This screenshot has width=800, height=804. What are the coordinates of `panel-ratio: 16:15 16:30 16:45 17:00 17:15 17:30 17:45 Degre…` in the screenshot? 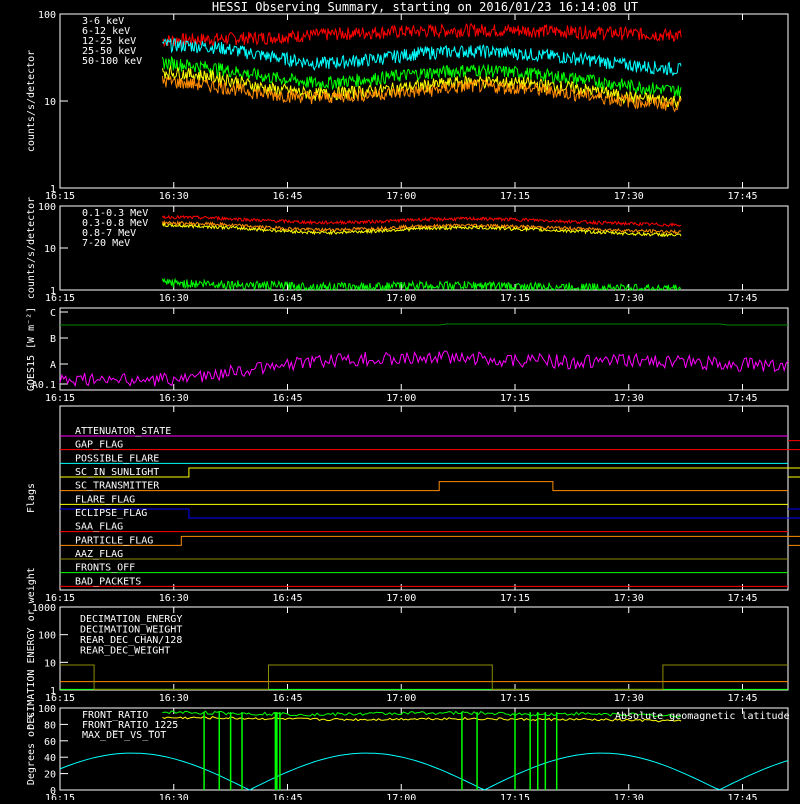 It's located at (408, 754).